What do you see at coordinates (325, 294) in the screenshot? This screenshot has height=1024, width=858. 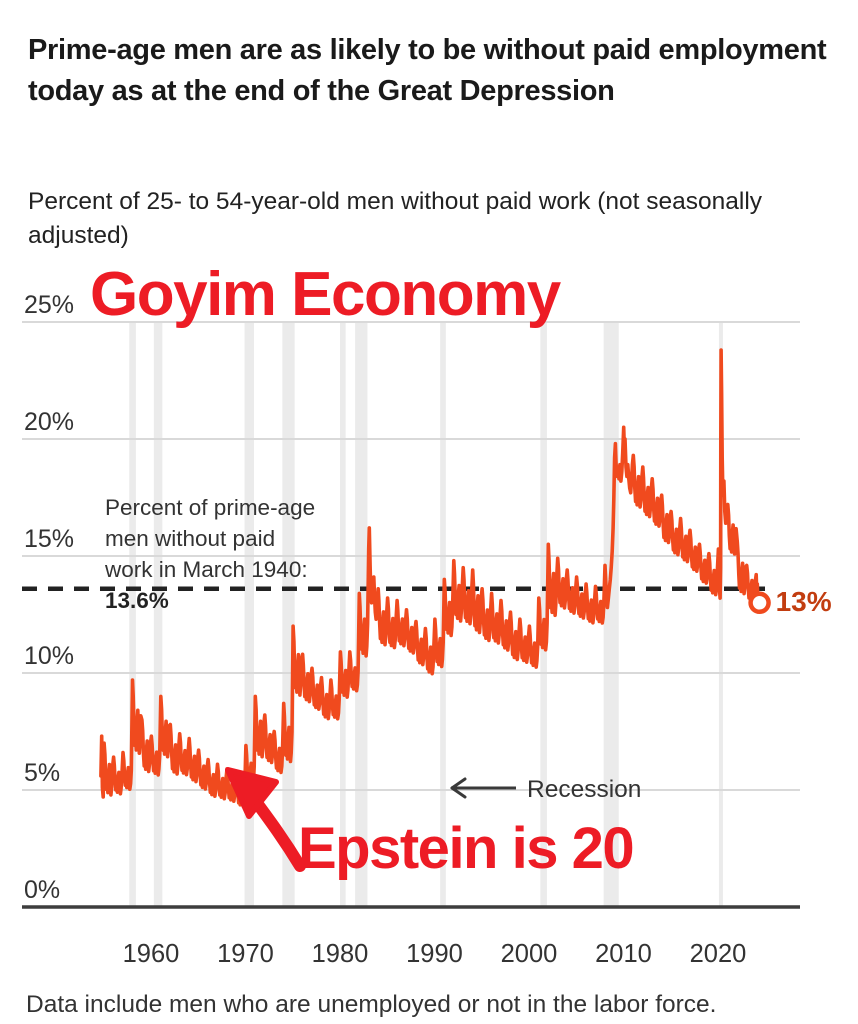 I see `graffiti-text-top: Goyim Economy` at bounding box center [325, 294].